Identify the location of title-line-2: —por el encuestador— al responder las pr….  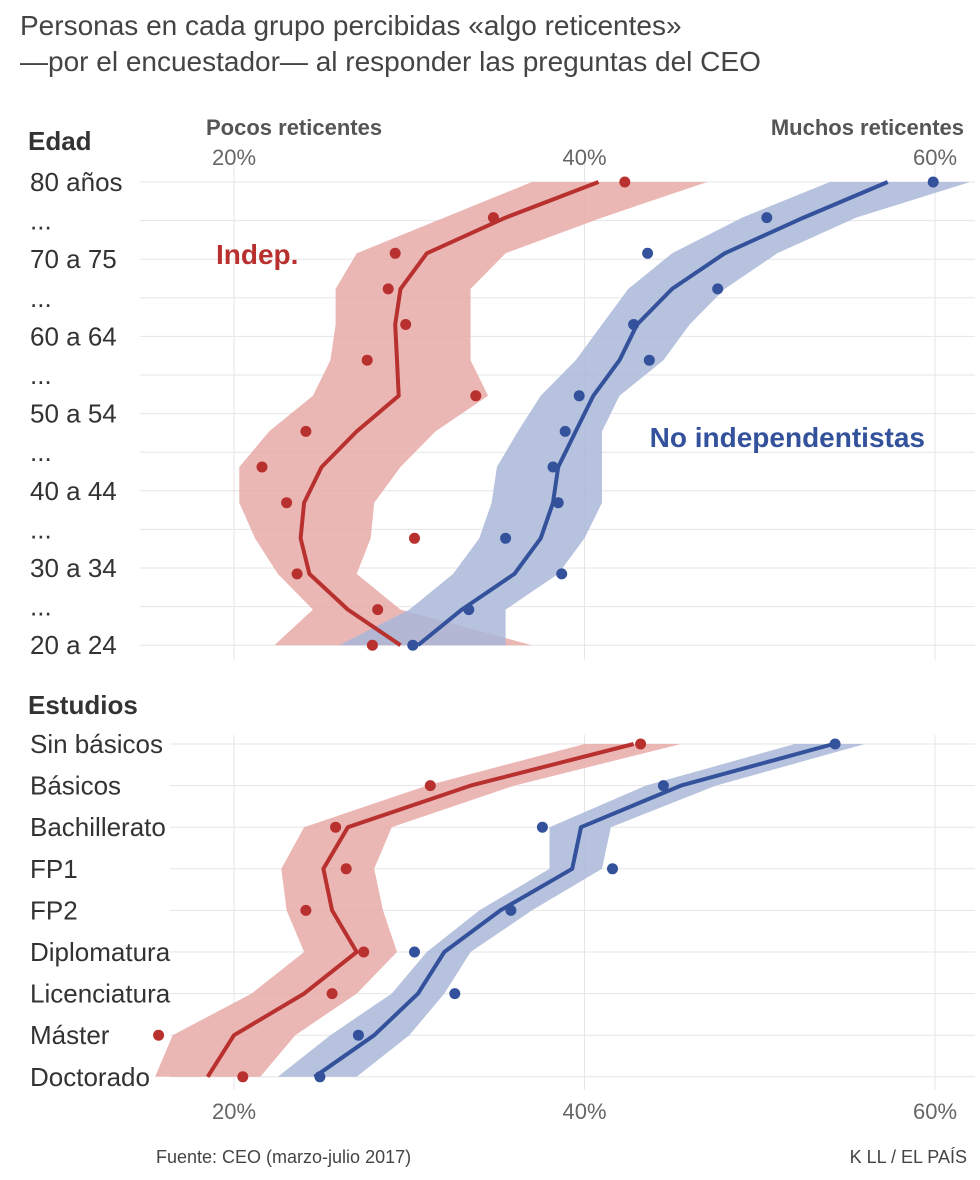
(390, 61).